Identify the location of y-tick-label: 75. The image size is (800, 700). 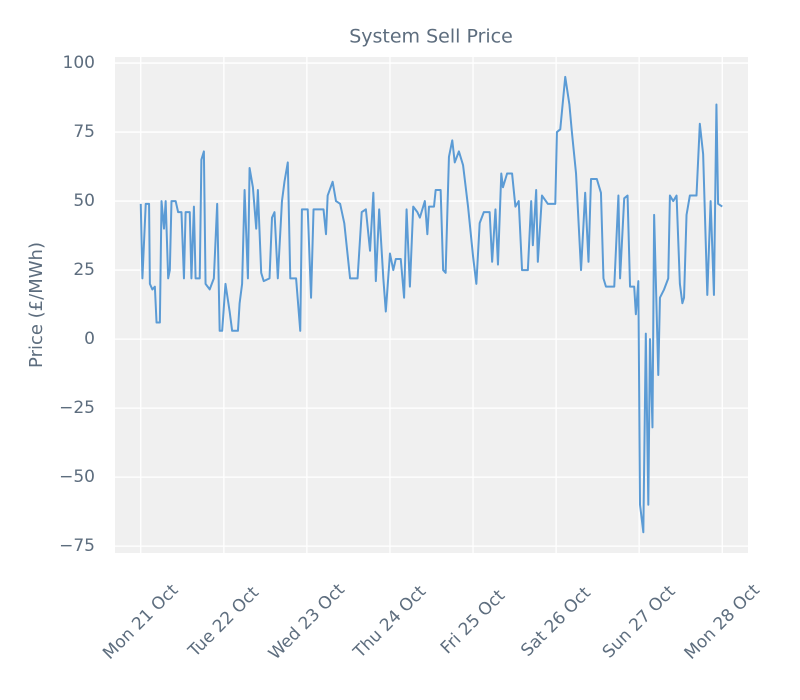
(84, 132).